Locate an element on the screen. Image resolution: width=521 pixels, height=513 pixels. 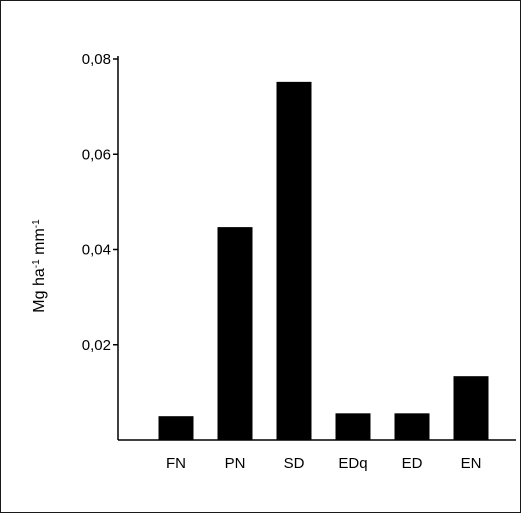
x-tick-label-edq: EDq is located at coordinates (352, 463).